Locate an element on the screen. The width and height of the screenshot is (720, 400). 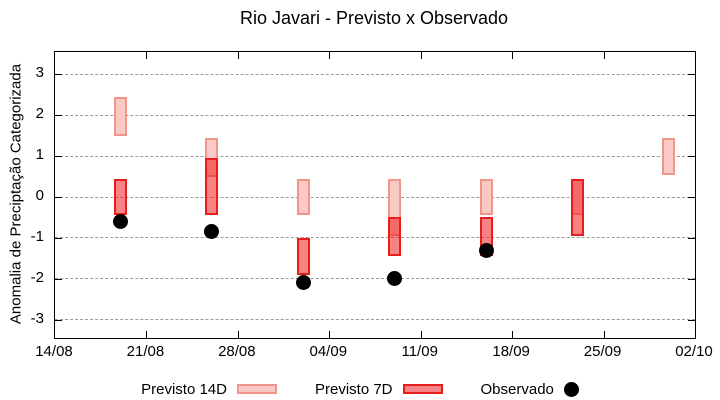
legend-item-previsto-14d: Previsto 14D is located at coordinates (209, 389).